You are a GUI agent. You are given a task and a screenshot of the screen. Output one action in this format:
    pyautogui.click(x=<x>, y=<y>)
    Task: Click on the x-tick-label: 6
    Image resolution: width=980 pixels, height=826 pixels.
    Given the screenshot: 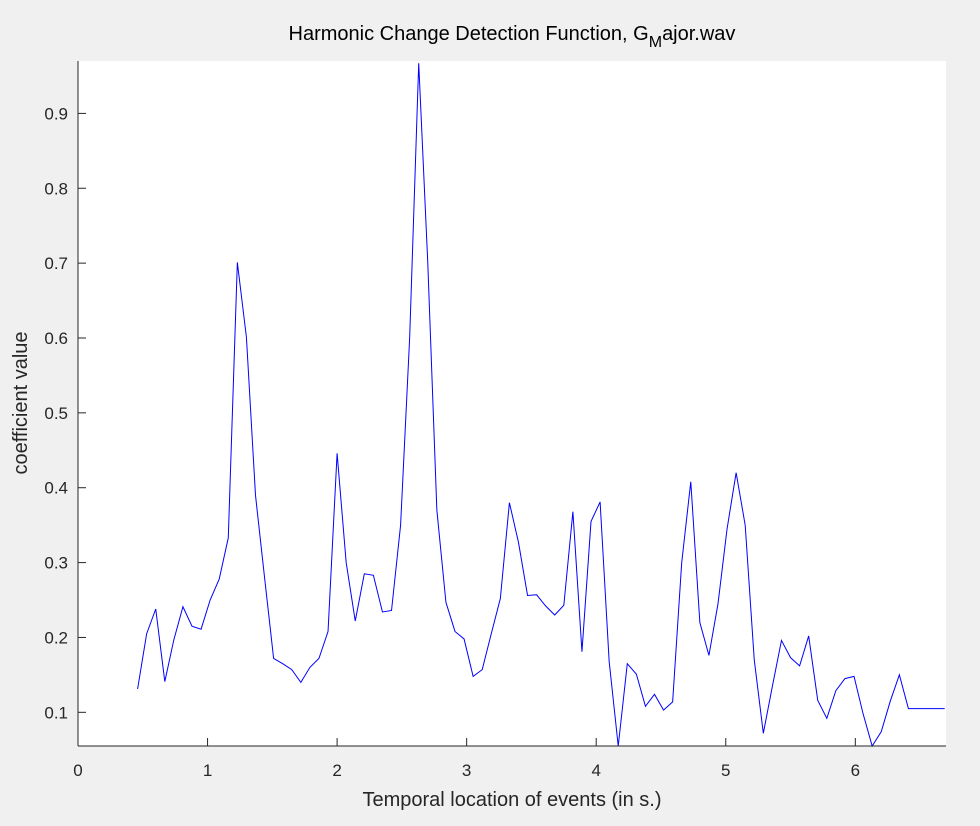 What is the action you would take?
    pyautogui.click(x=855, y=770)
    